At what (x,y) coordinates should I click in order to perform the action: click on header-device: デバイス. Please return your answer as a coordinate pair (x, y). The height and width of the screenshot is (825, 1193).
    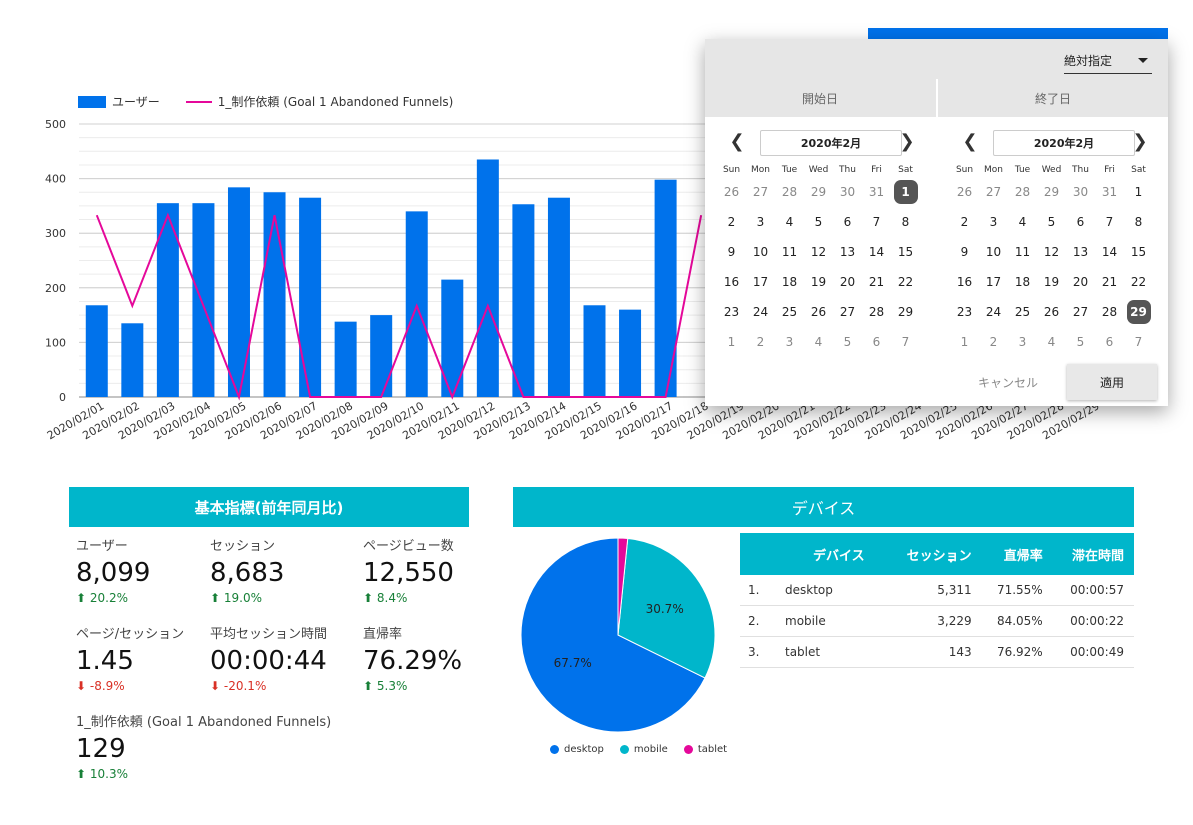
    Looking at the image, I should click on (835, 554).